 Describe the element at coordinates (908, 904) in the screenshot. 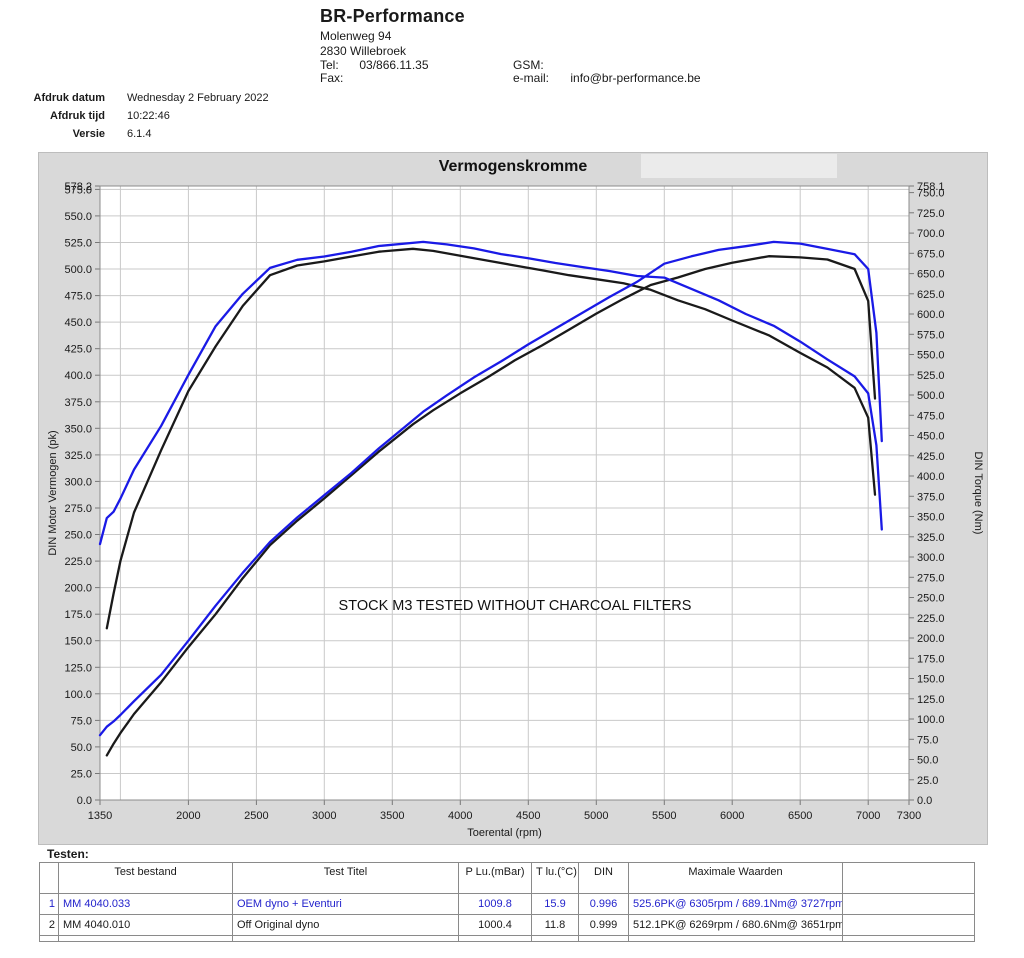

I see `cell-empty` at that location.